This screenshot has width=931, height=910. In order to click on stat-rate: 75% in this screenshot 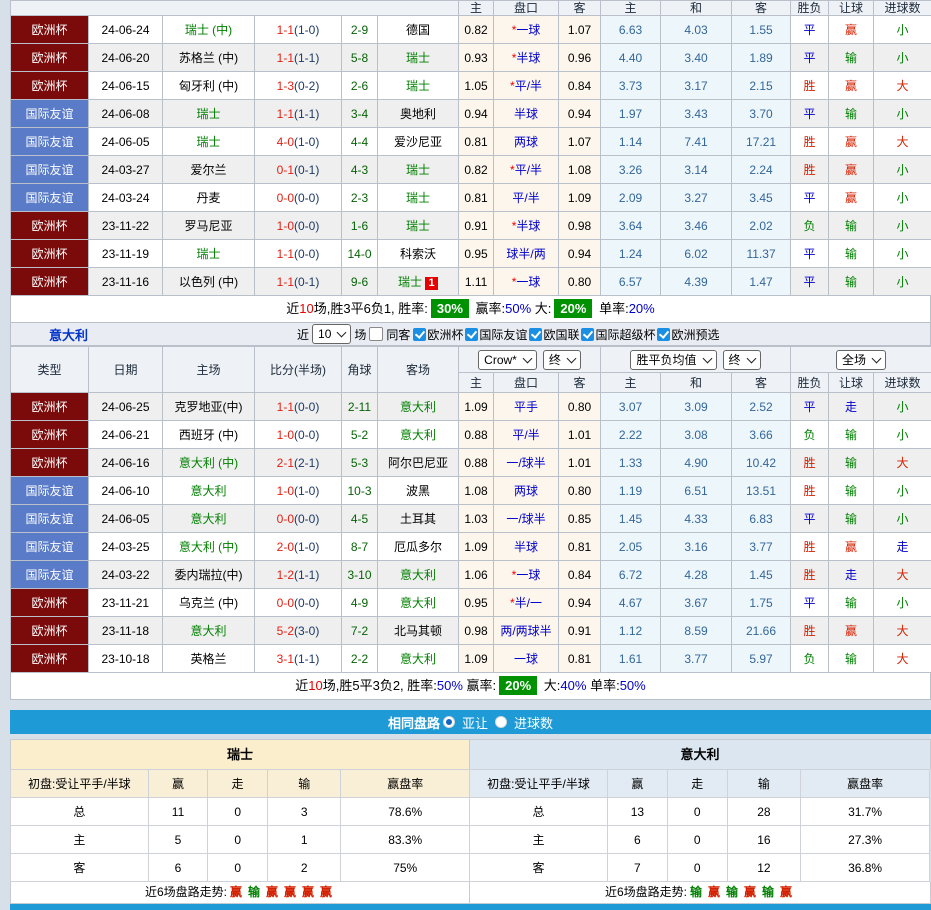, I will do `click(405, 868)`.